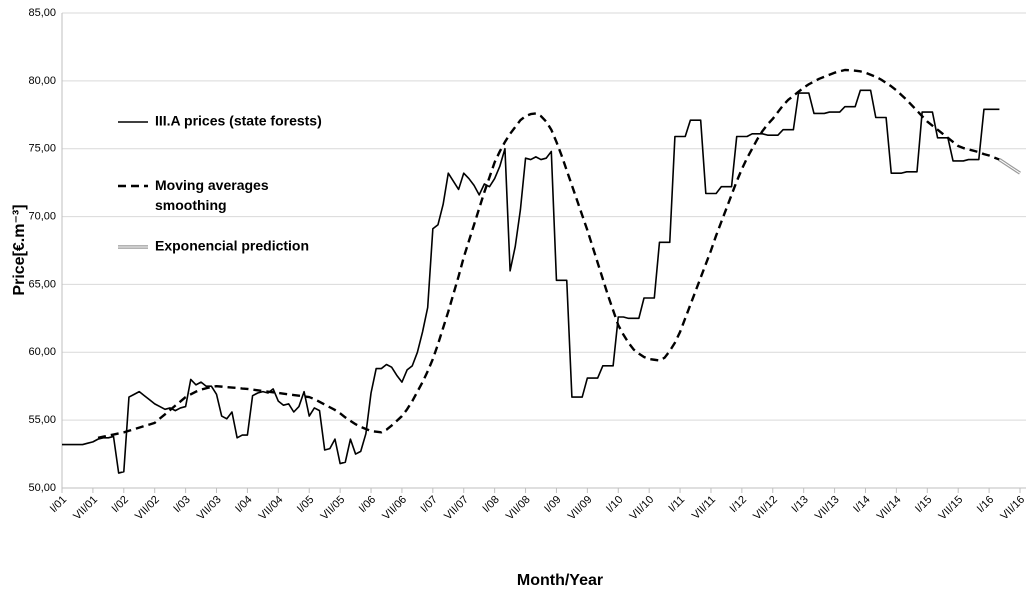 This screenshot has height=592, width=1026. What do you see at coordinates (191, 205) in the screenshot?
I see `legend-line: smoothing` at bounding box center [191, 205].